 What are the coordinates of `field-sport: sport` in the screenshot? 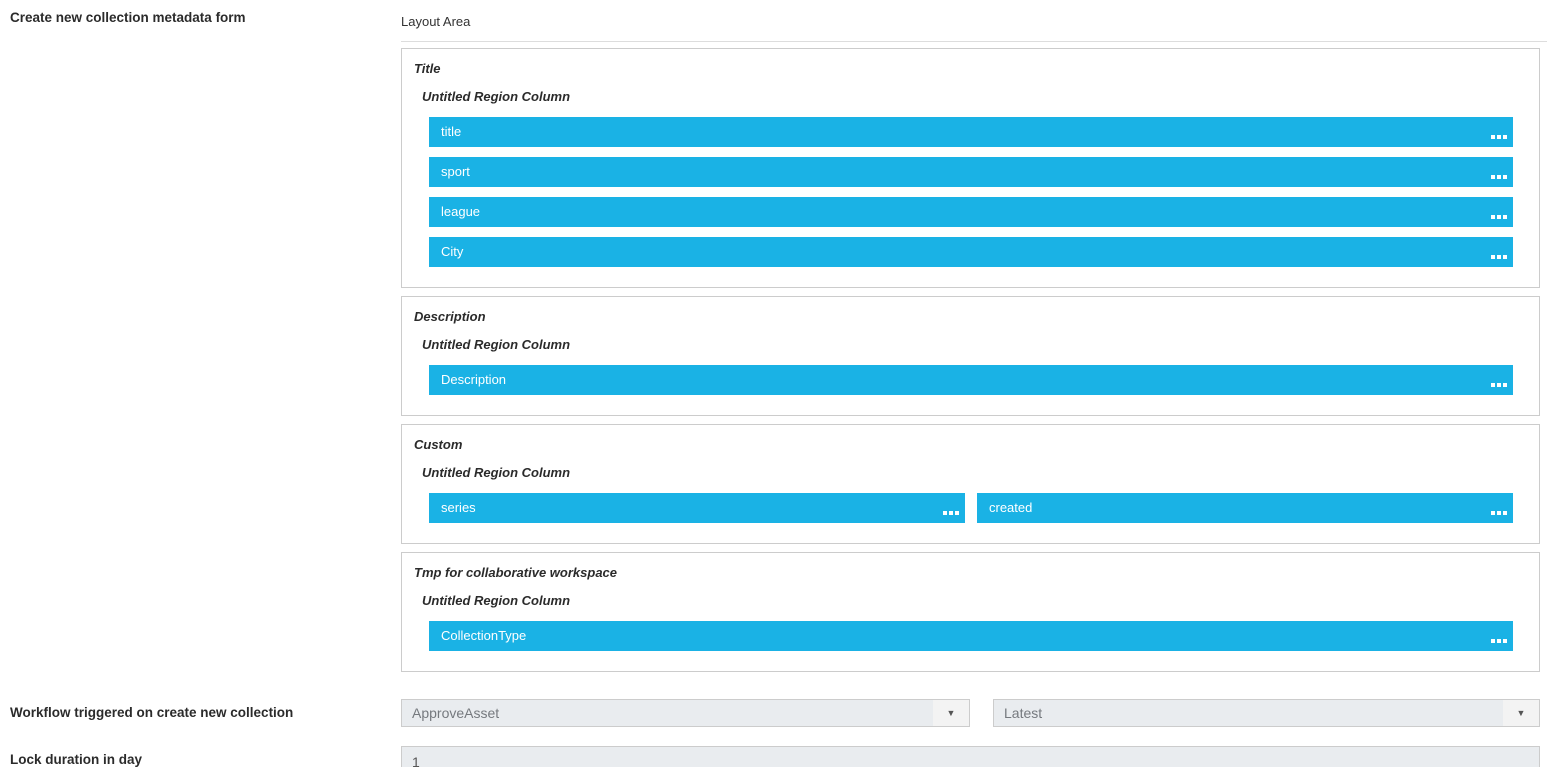 It's located at (971, 172).